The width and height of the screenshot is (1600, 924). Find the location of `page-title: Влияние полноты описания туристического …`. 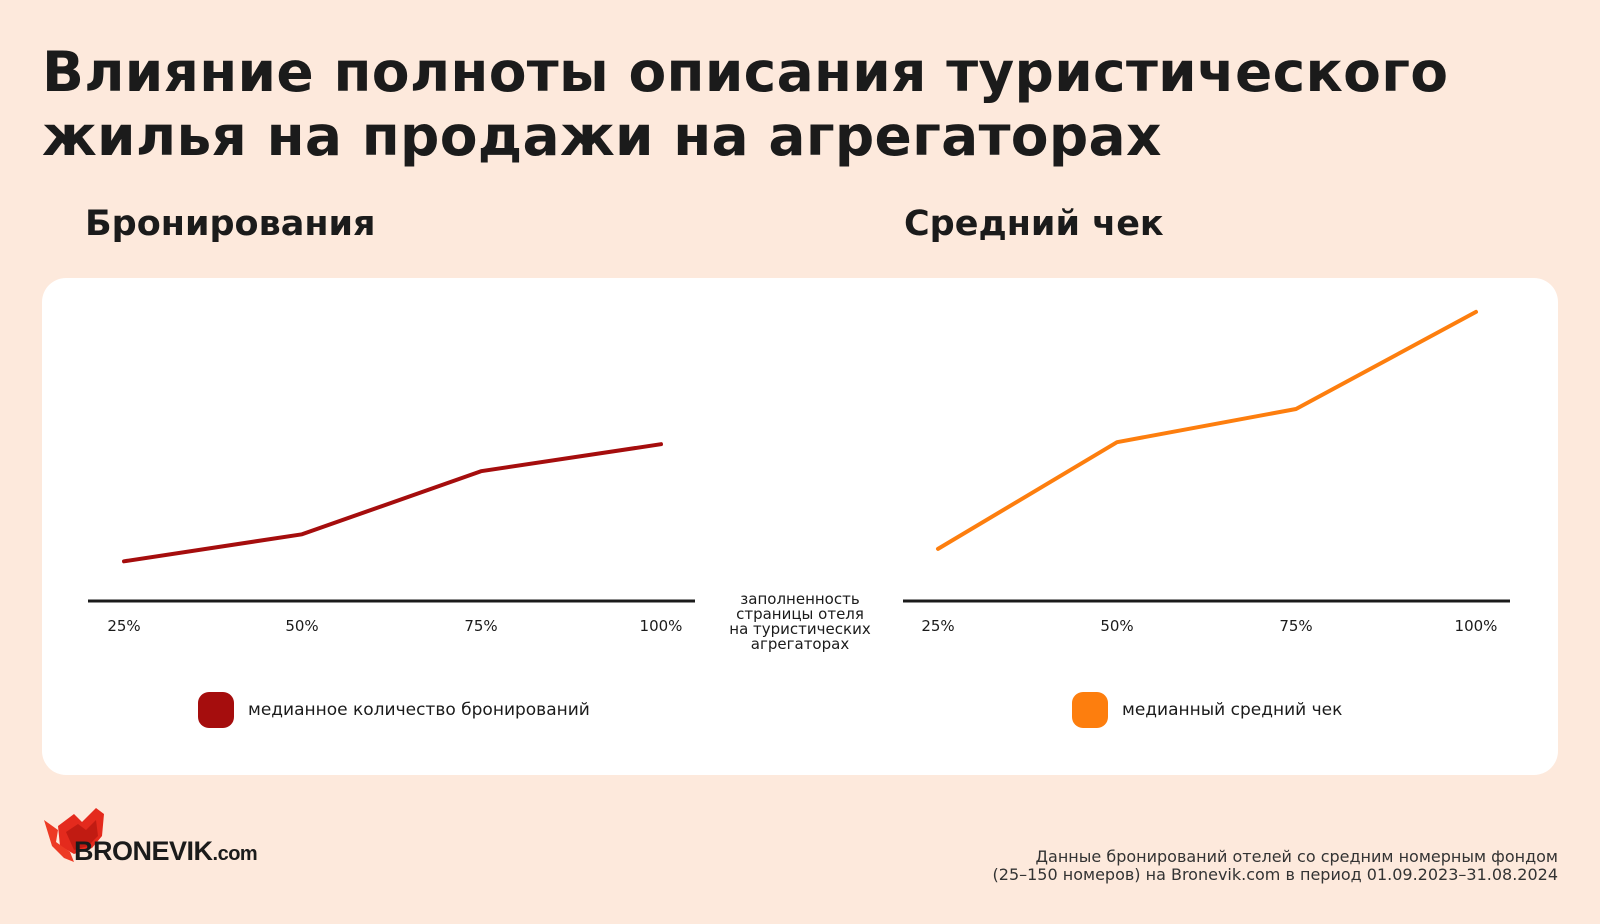

page-title: Влияние полноты описания туристического … is located at coordinates (782, 104).